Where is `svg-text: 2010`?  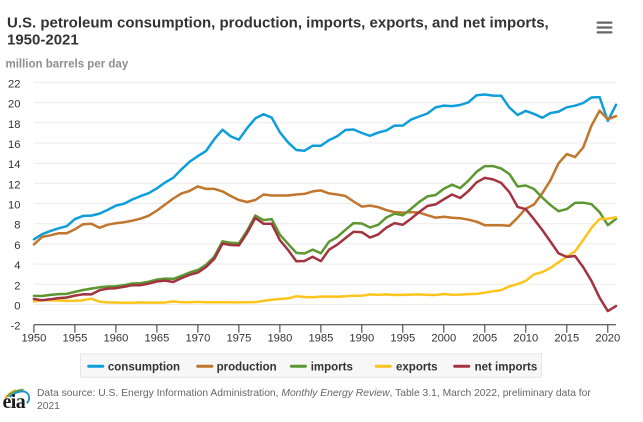
svg-text: 2010 is located at coordinates (525, 339).